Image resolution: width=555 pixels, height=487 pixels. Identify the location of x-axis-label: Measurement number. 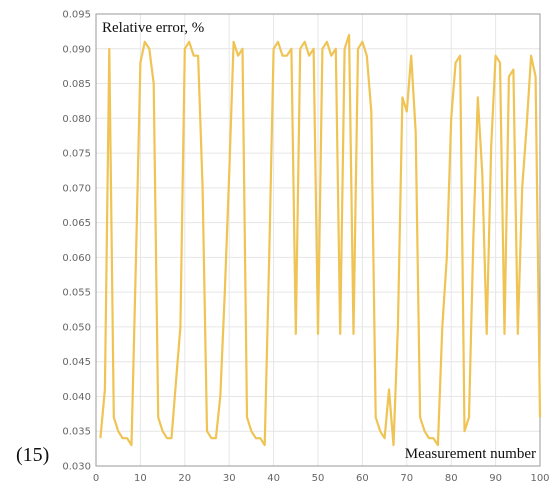
(470, 454).